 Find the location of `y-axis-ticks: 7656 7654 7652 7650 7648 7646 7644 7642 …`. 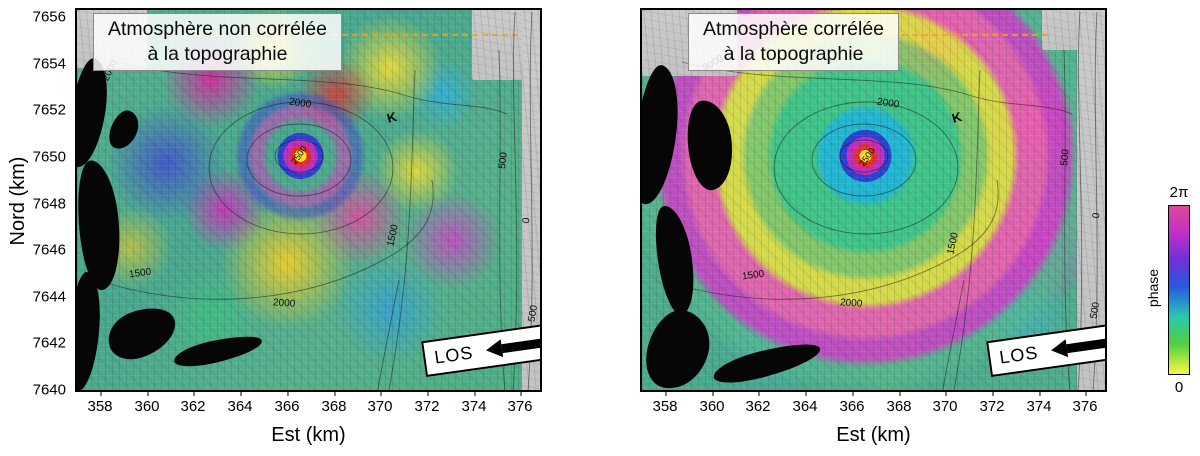

y-axis-ticks: 7656 7654 7652 7650 7648 7646 7644 7642 … is located at coordinates (47, 203).